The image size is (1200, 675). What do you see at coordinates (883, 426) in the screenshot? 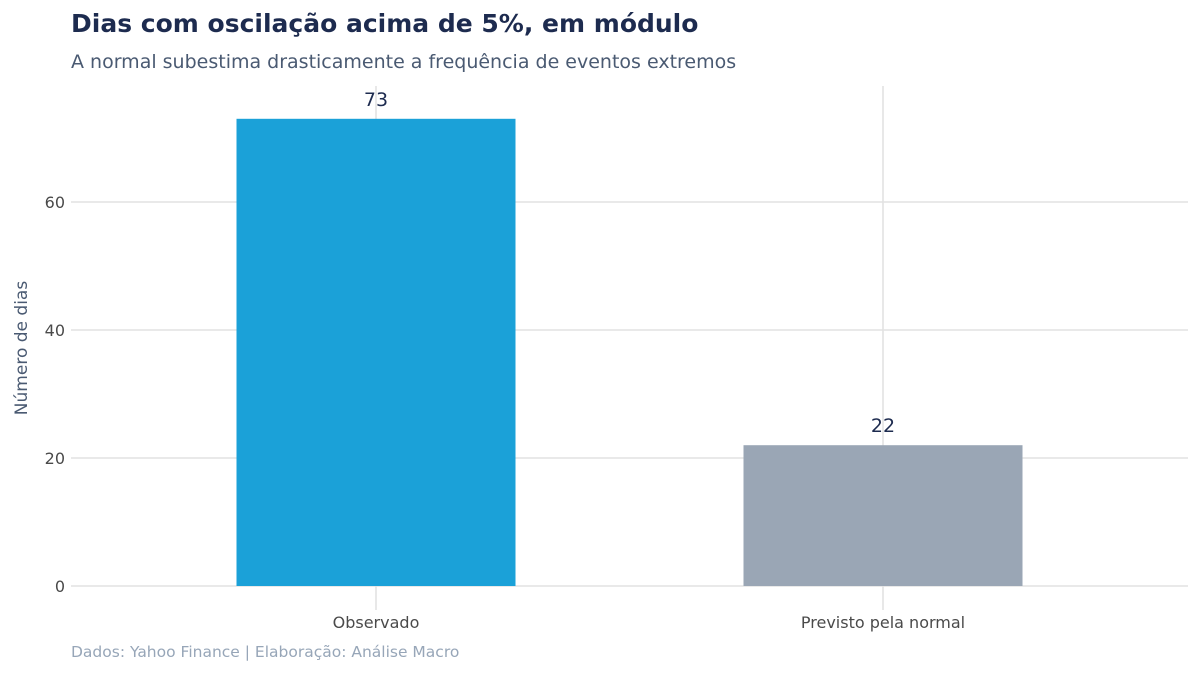
I see `bar-value-label: 22` at bounding box center [883, 426].